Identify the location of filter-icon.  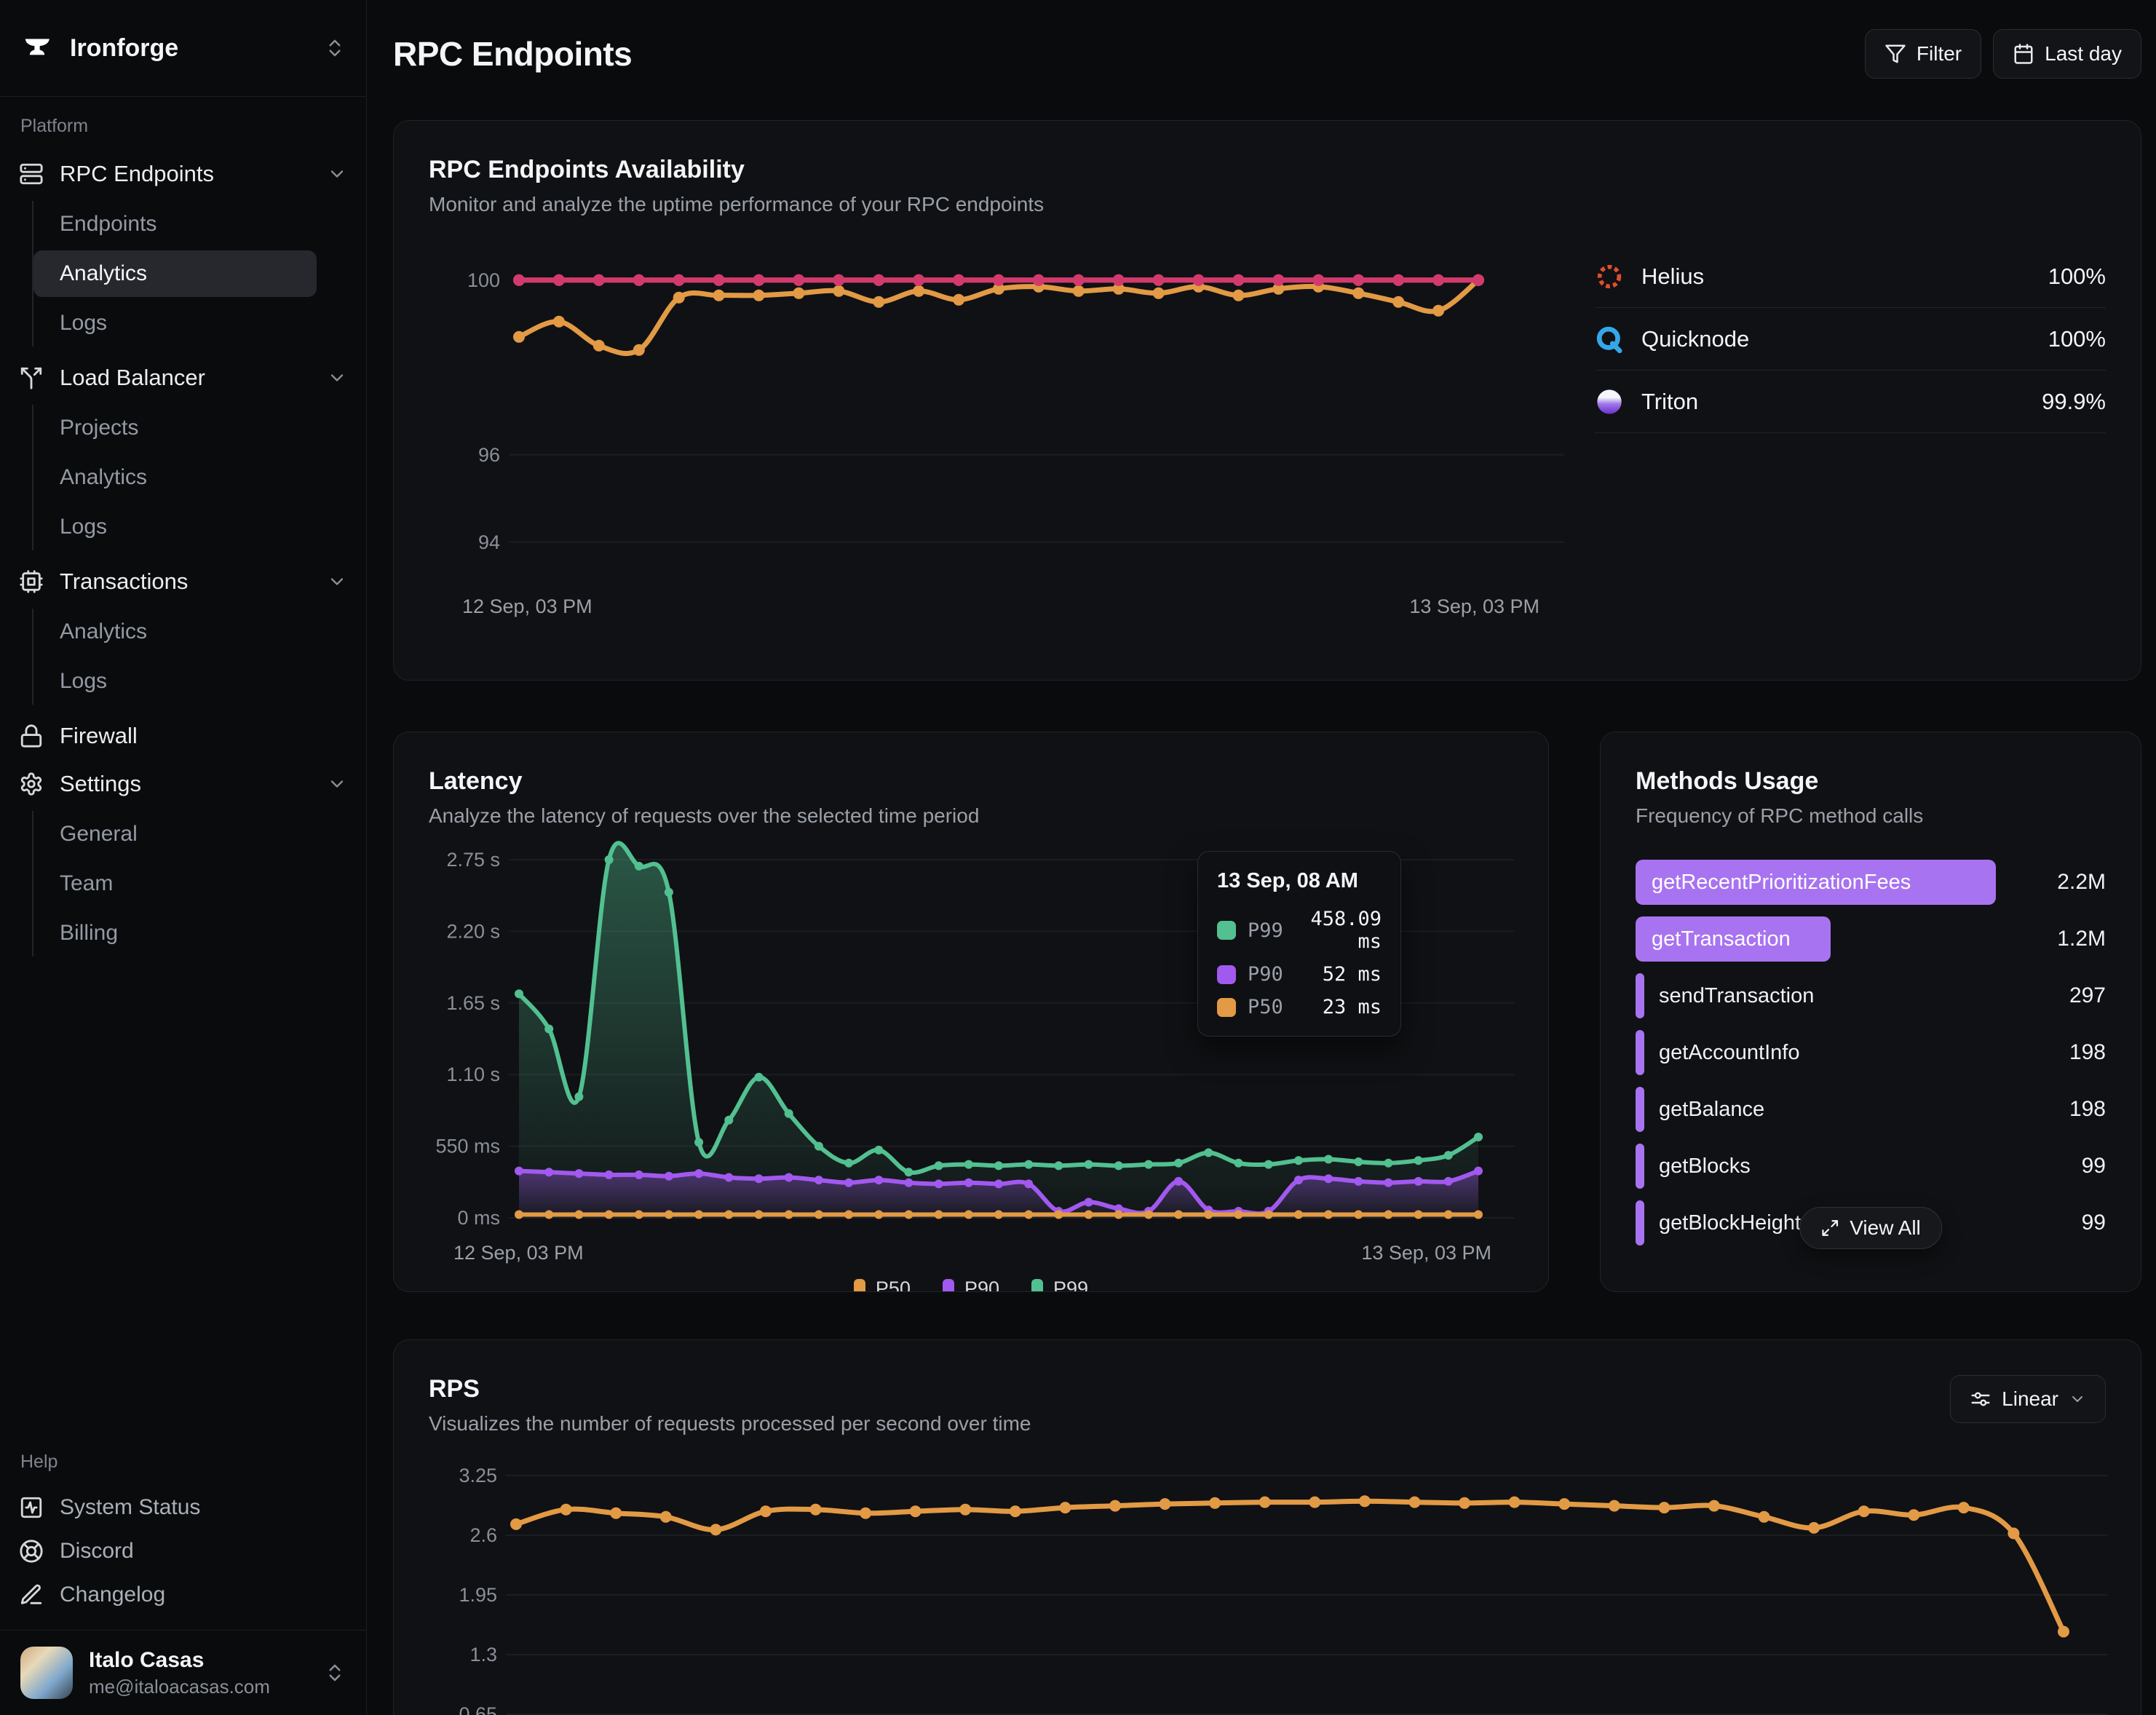
(1895, 54).